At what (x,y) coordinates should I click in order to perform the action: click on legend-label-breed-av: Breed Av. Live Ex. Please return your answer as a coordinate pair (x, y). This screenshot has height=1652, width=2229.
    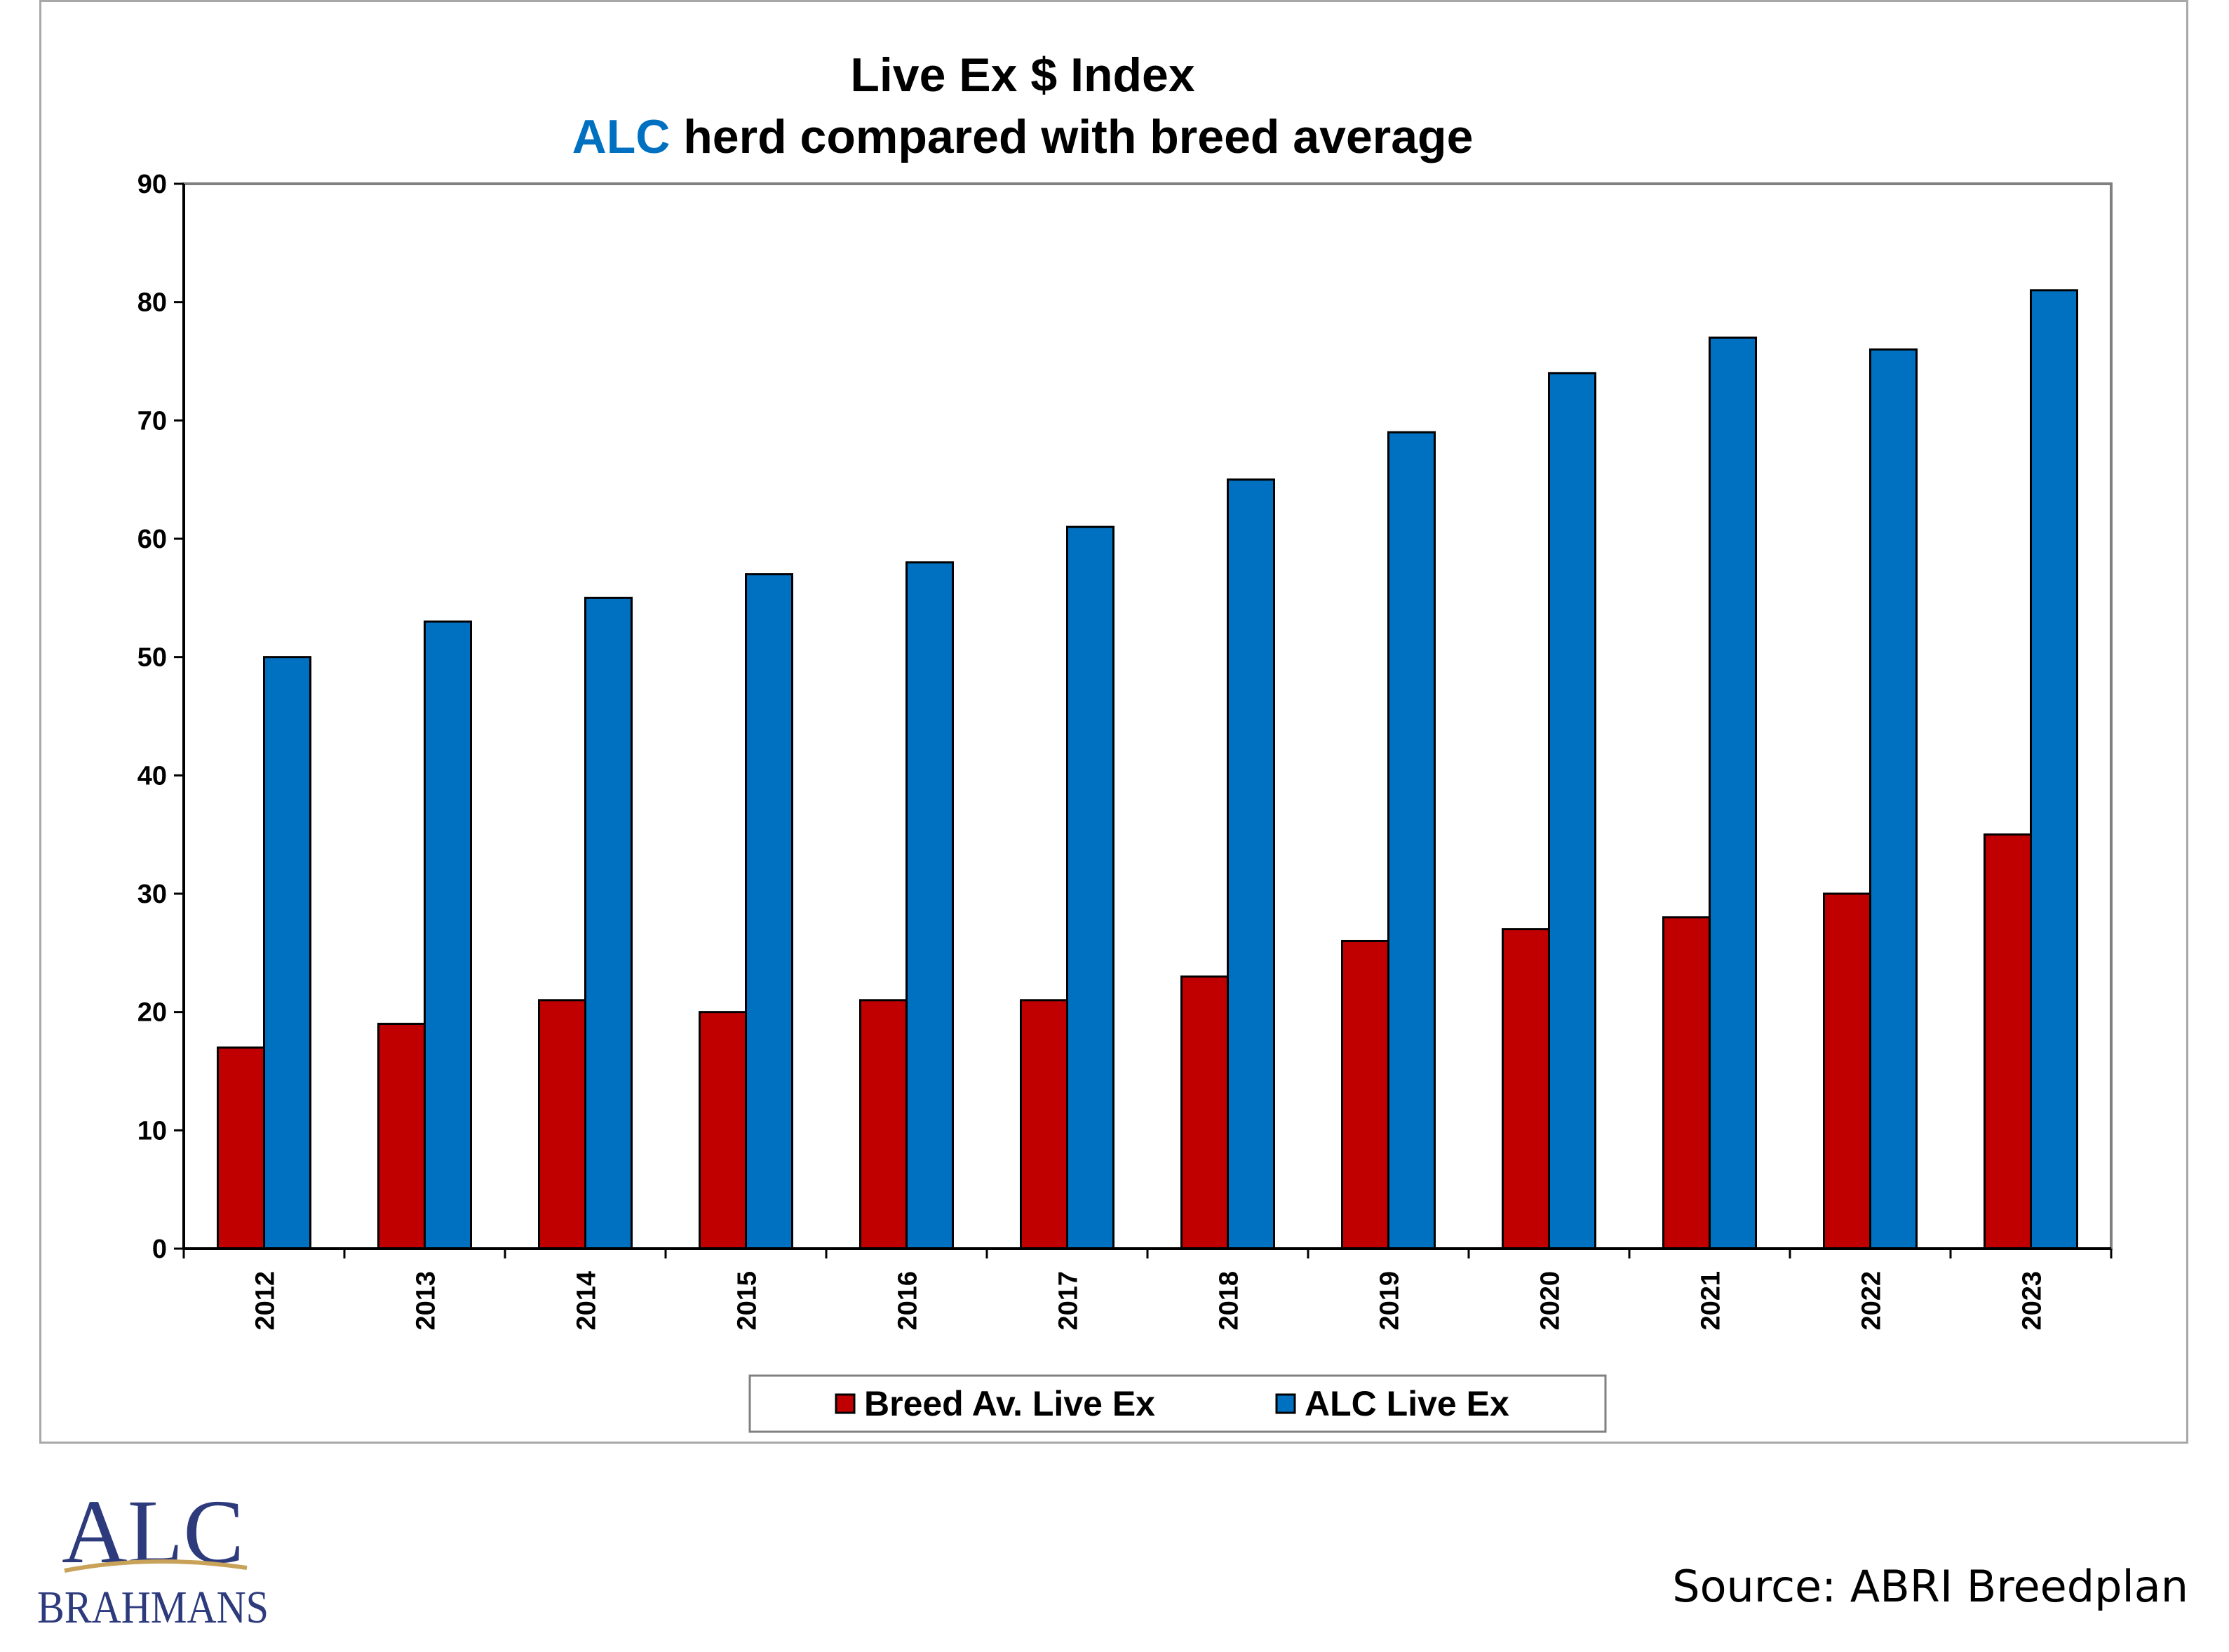
    Looking at the image, I should click on (1009, 1403).